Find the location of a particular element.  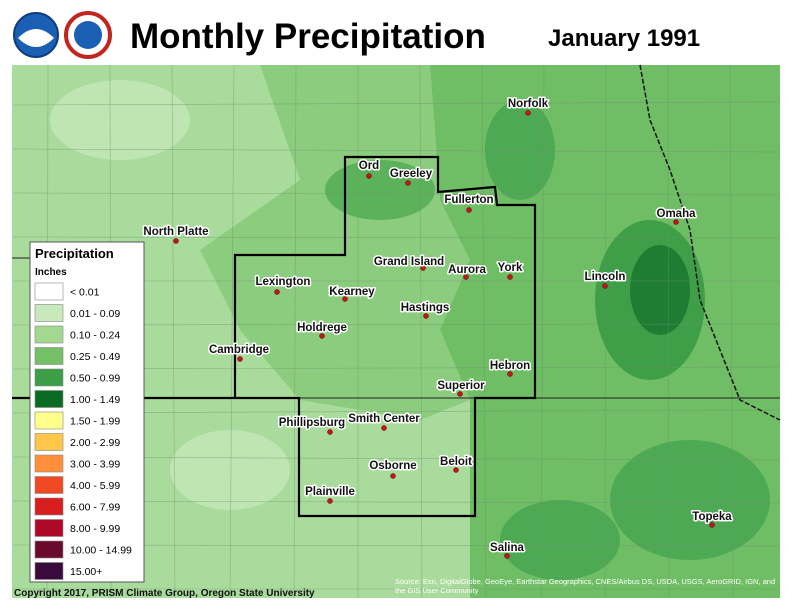

legend-label: 8.00 - 9.99 is located at coordinates (95, 529).